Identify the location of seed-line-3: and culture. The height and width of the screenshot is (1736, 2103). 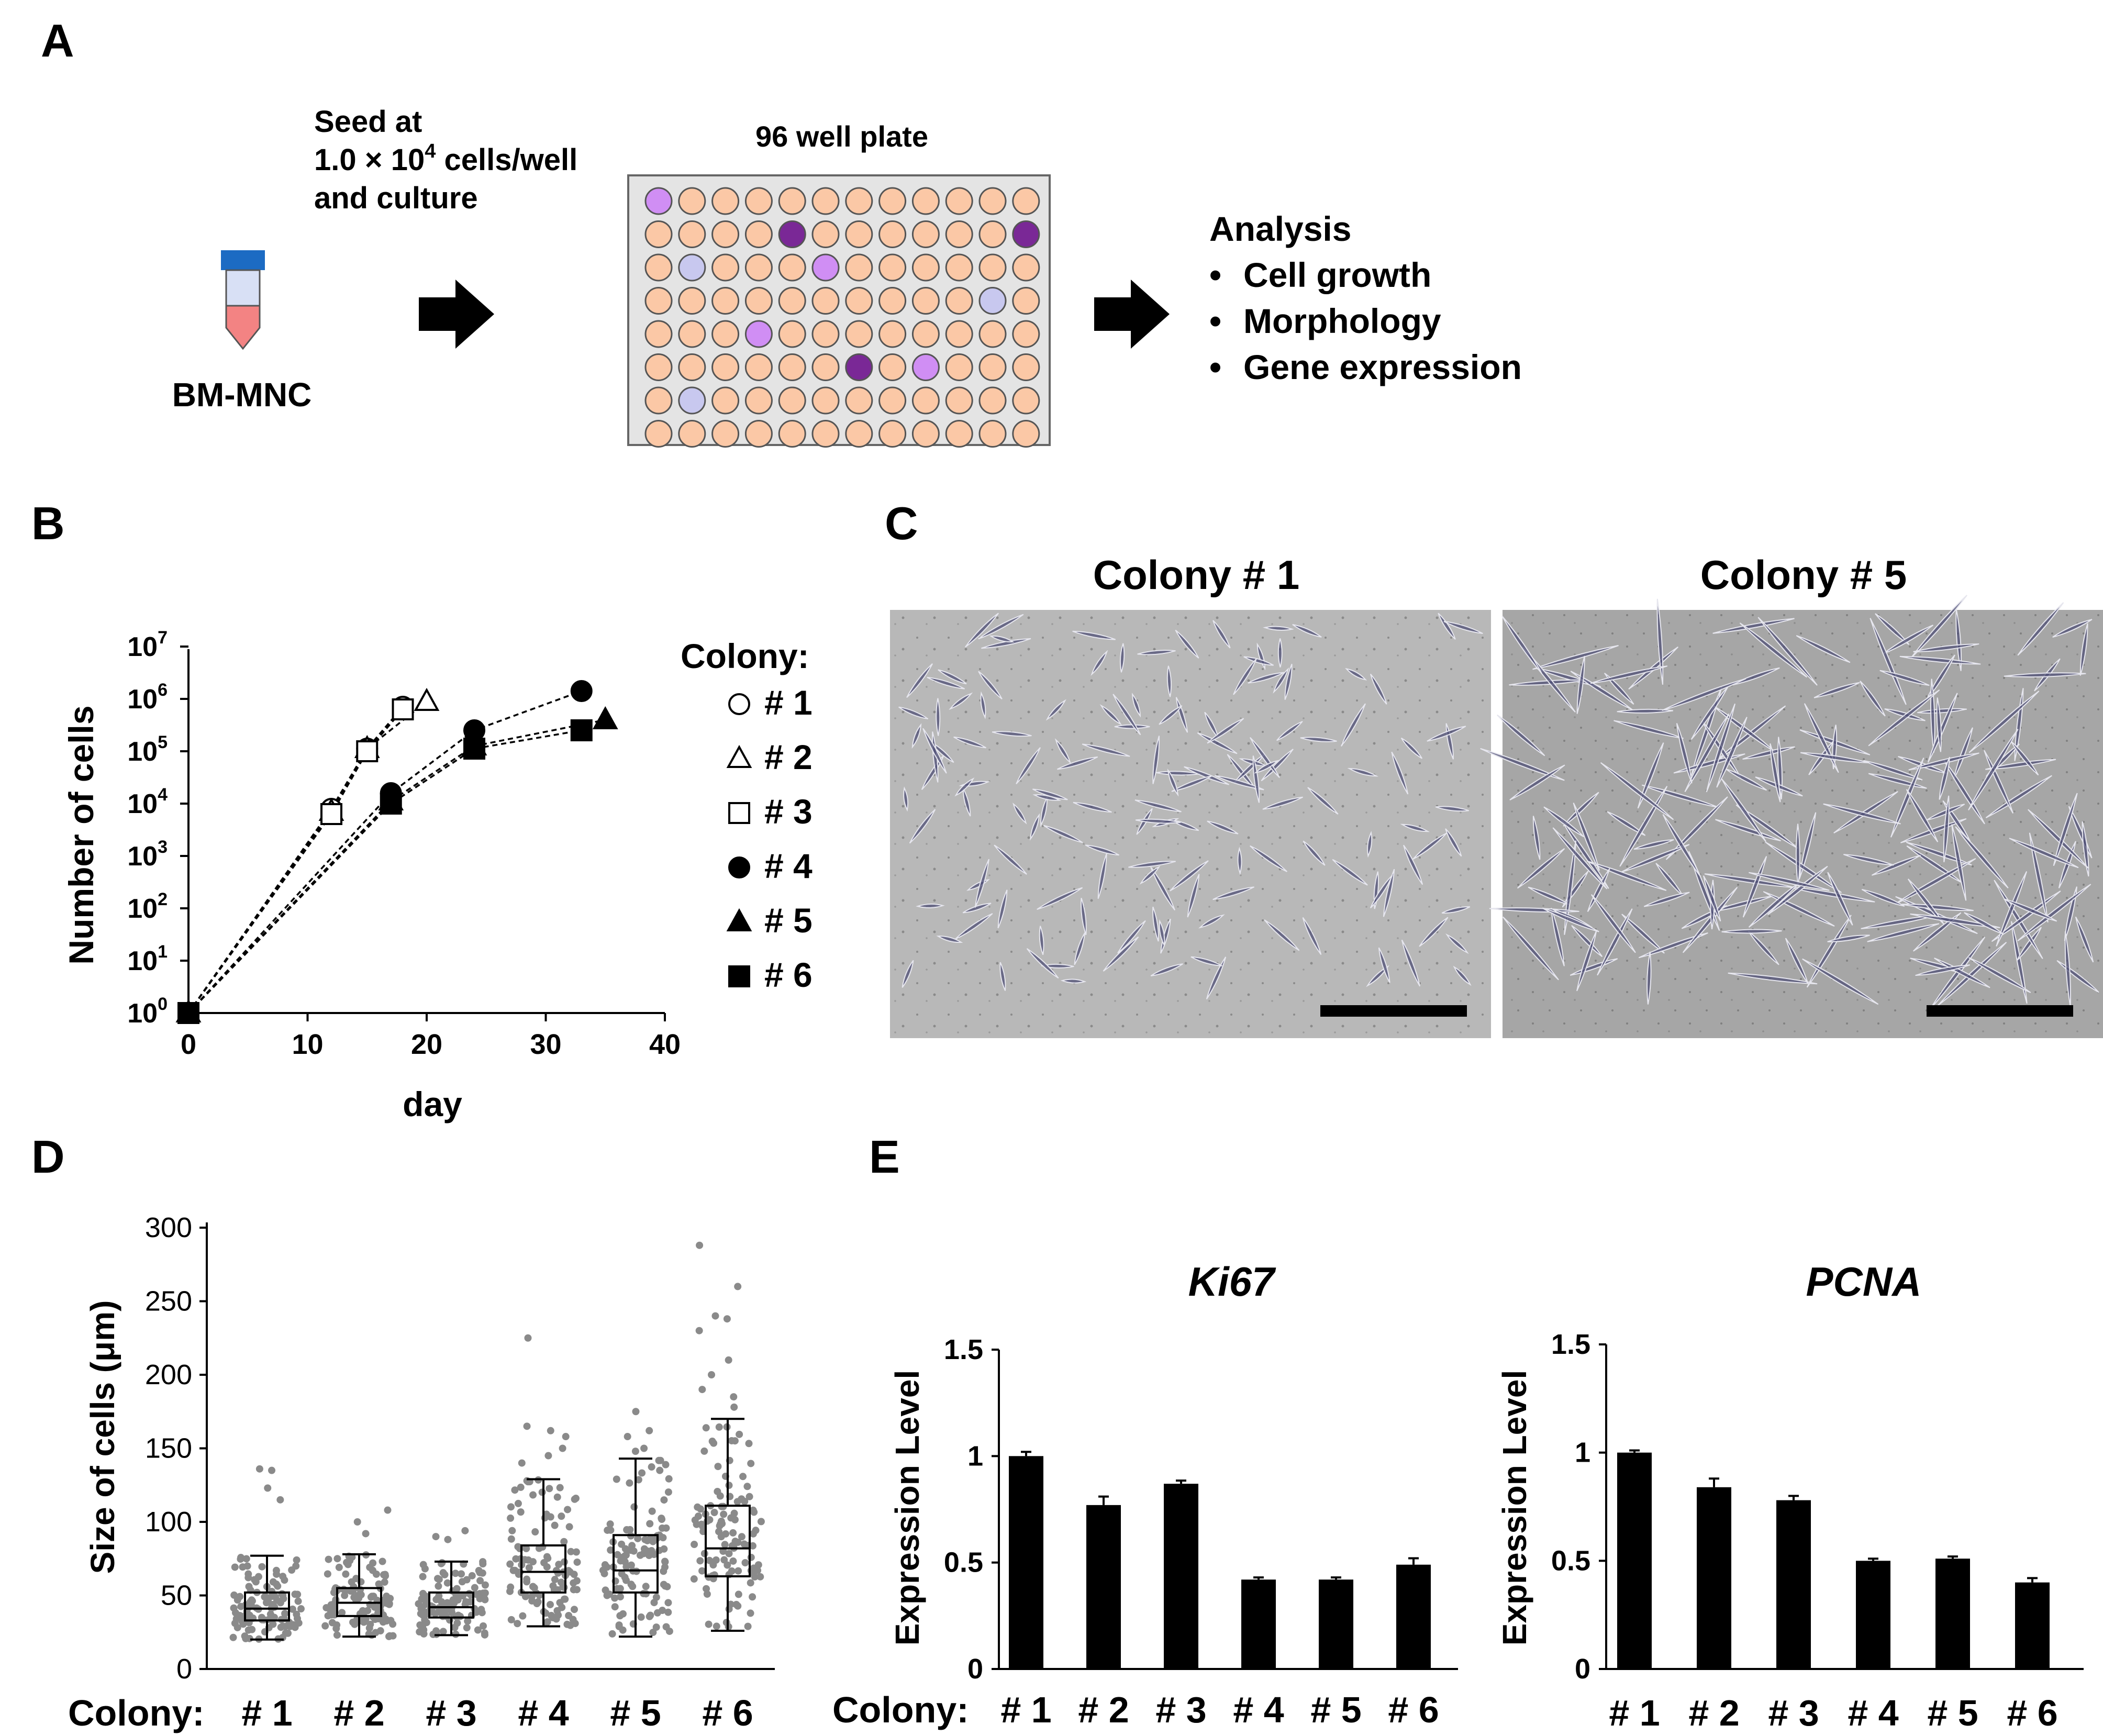
(396, 198).